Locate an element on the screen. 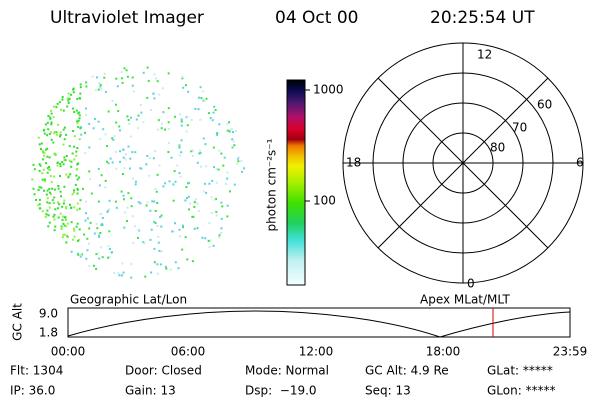 Image resolution: width=600 pixels, height=400 pixels. y-label: GC Alt is located at coordinates (18, 322).